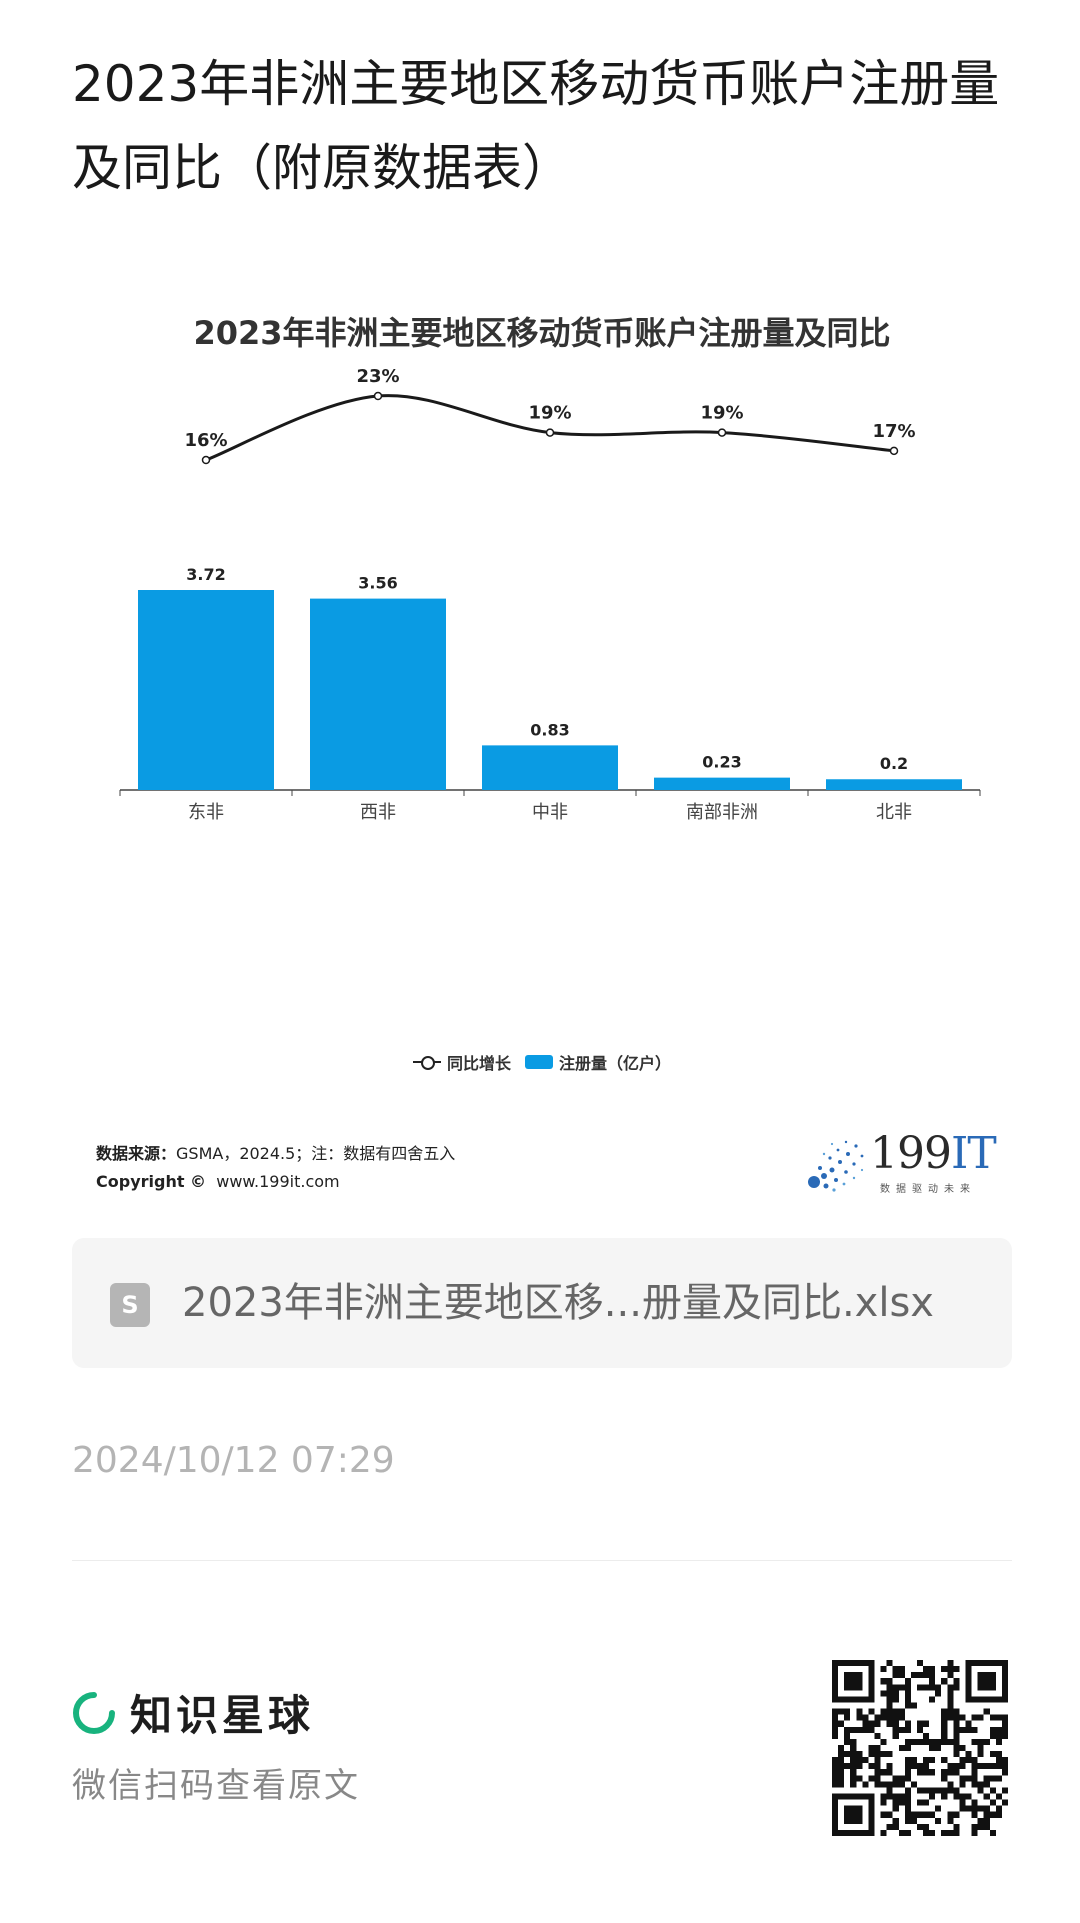 The height and width of the screenshot is (1923, 1080). I want to click on source-line: 数据来源：GSMA，2024.5；注：数据有四舍五入, so click(275, 1154).